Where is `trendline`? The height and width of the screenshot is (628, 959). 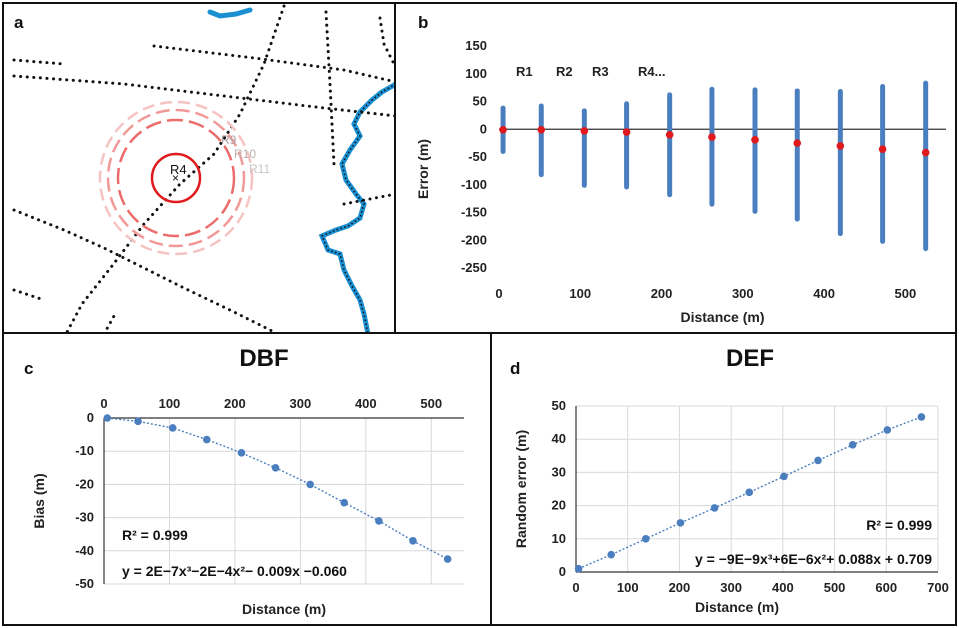 trendline is located at coordinates (750, 493).